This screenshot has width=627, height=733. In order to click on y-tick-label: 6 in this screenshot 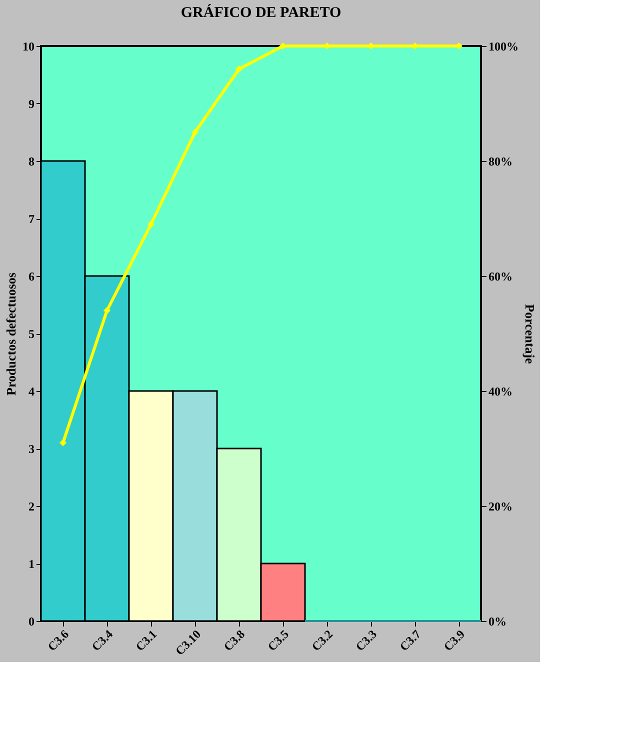, I will do `click(31, 277)`.